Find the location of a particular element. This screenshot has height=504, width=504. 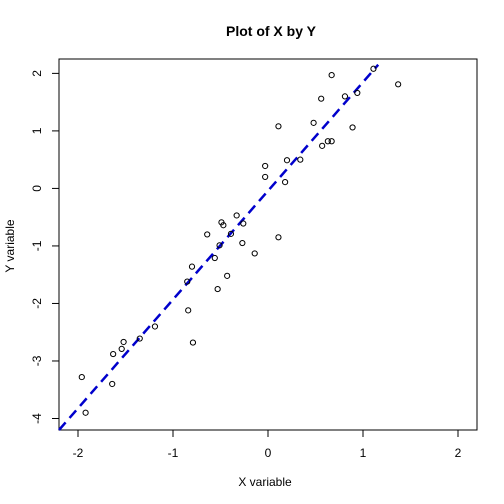

x-tick-label: -2 is located at coordinates (78, 453).